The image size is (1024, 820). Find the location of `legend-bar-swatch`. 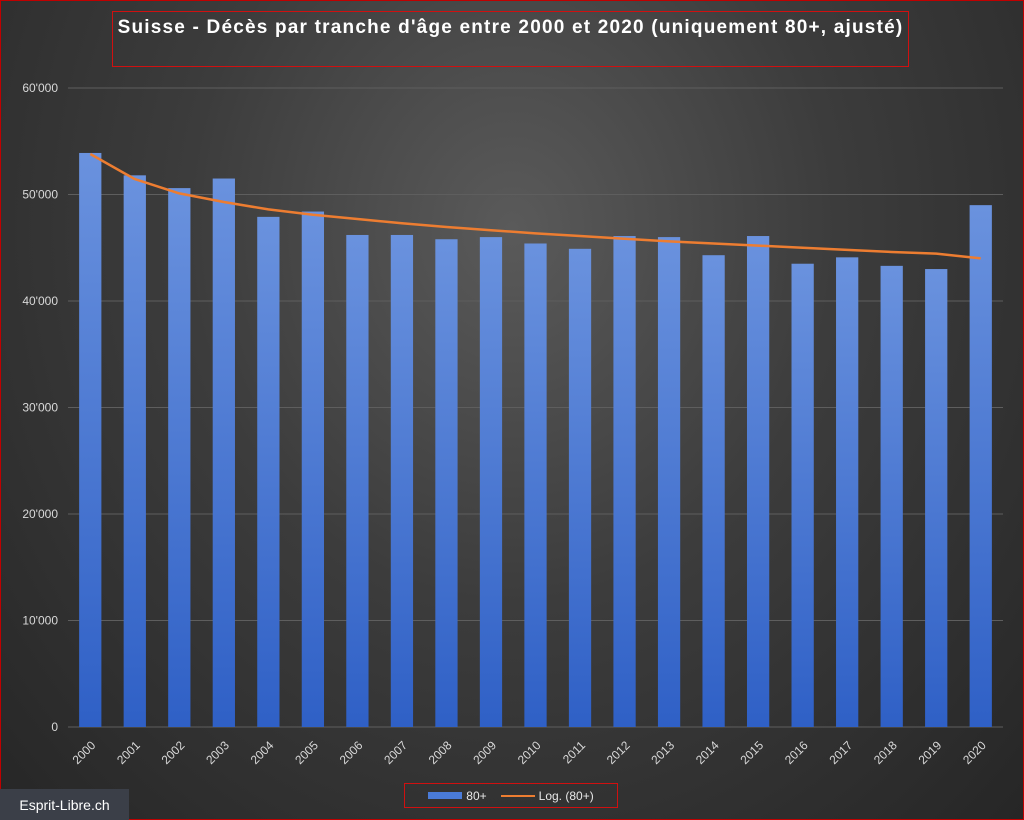

legend-bar-swatch is located at coordinates (445, 795).